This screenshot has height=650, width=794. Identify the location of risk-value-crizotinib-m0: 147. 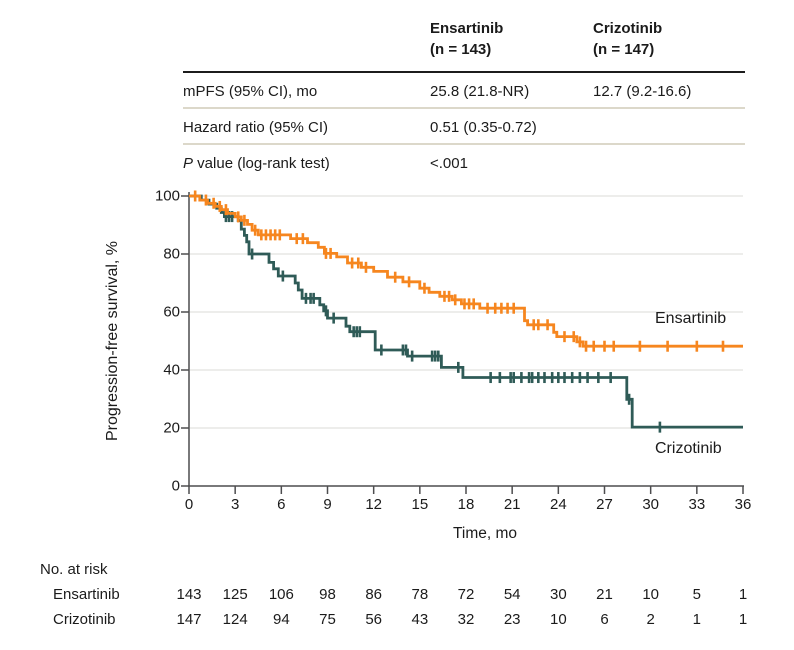
(189, 619).